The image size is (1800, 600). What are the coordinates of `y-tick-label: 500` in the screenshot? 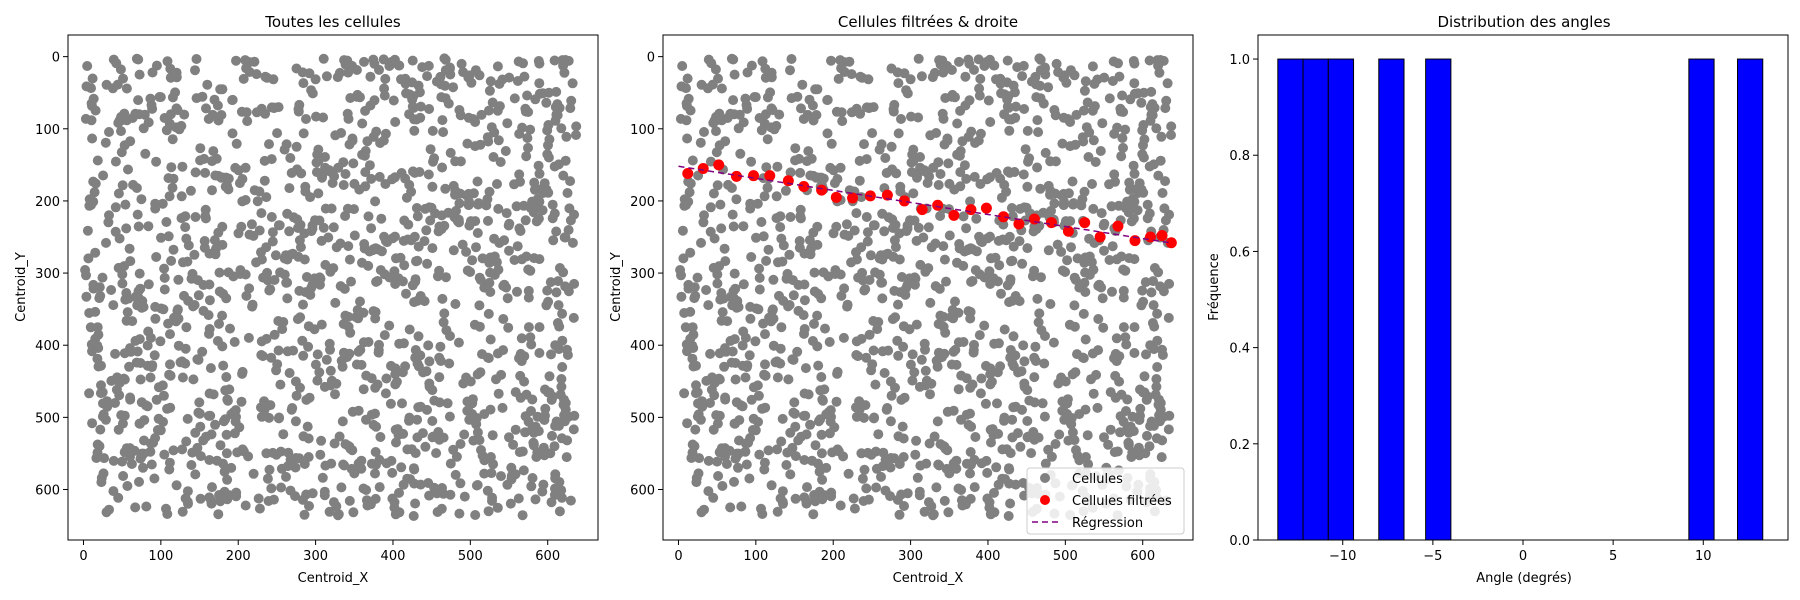 It's located at (642, 418).